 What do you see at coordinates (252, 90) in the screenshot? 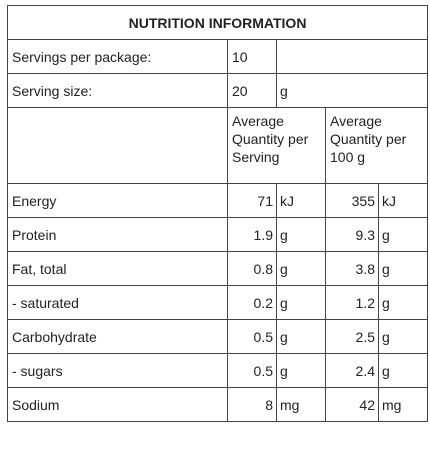
I see `value: 20` at bounding box center [252, 90].